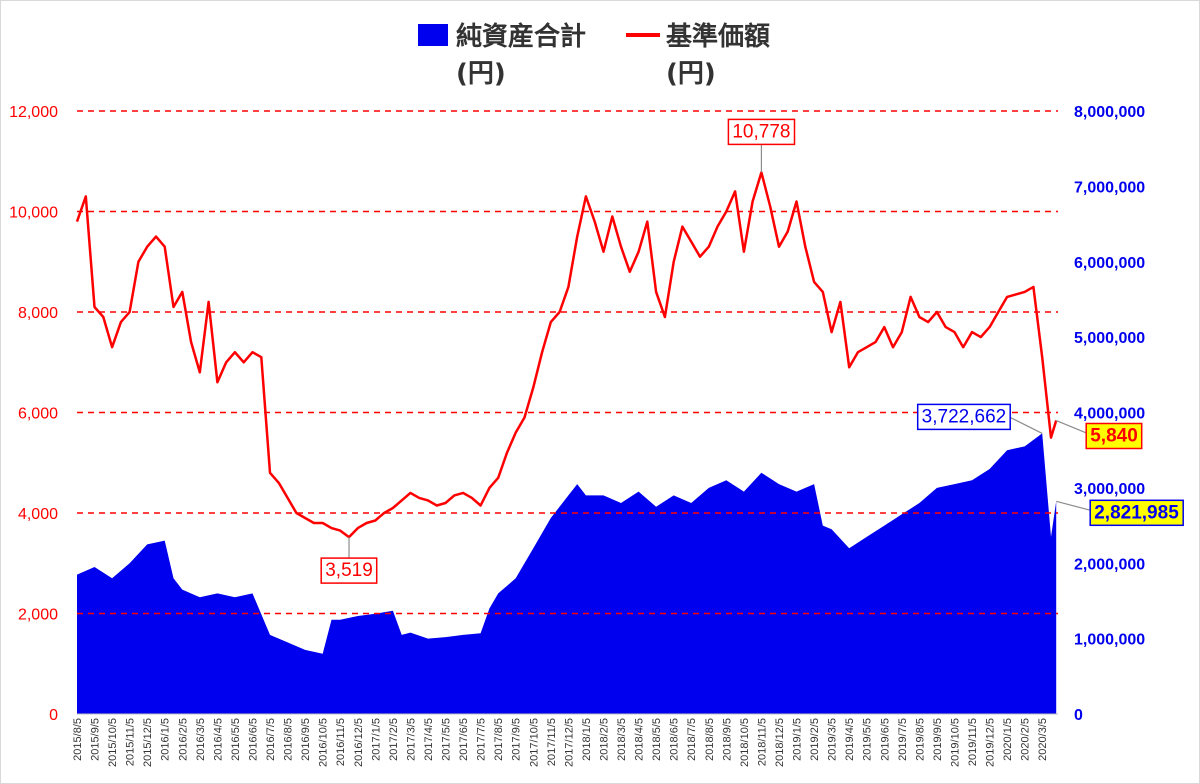 The image size is (1200, 784). What do you see at coordinates (131, 742) in the screenshot?
I see `x-tick-label: 2015/11/5` at bounding box center [131, 742].